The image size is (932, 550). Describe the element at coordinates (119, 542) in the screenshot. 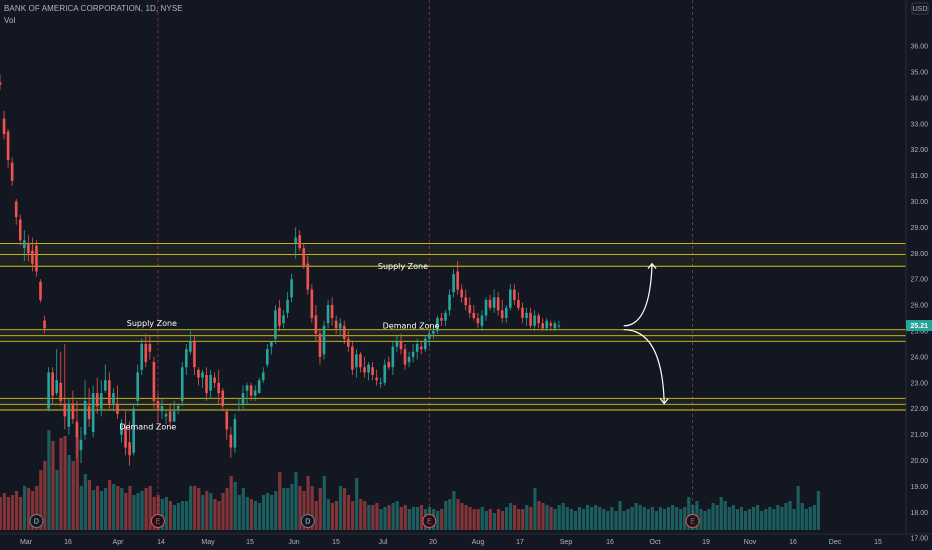

I see `x-tick-label: Apr` at that location.